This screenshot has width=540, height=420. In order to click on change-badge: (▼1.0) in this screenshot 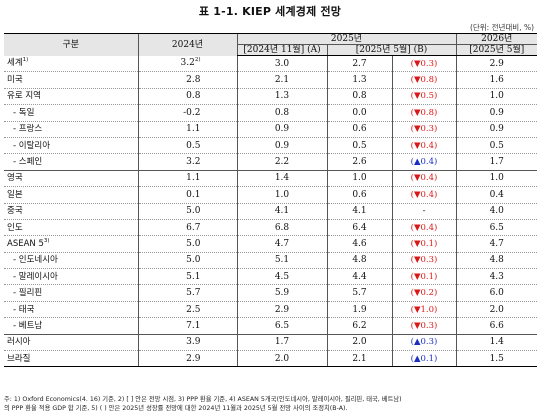, I will do `click(423, 310)`.